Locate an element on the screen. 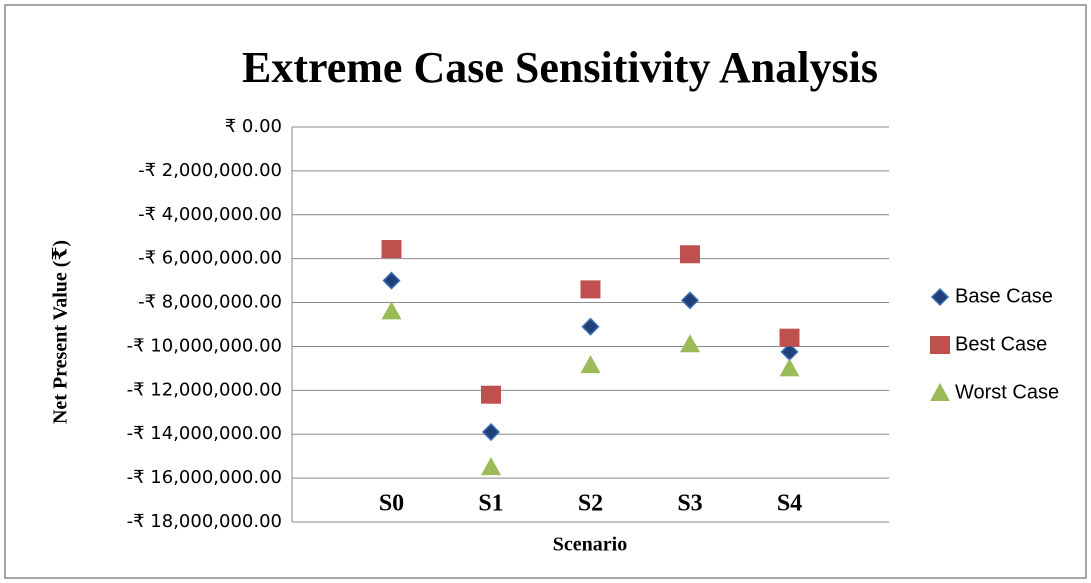  x-tick-label: S1 is located at coordinates (490, 504).